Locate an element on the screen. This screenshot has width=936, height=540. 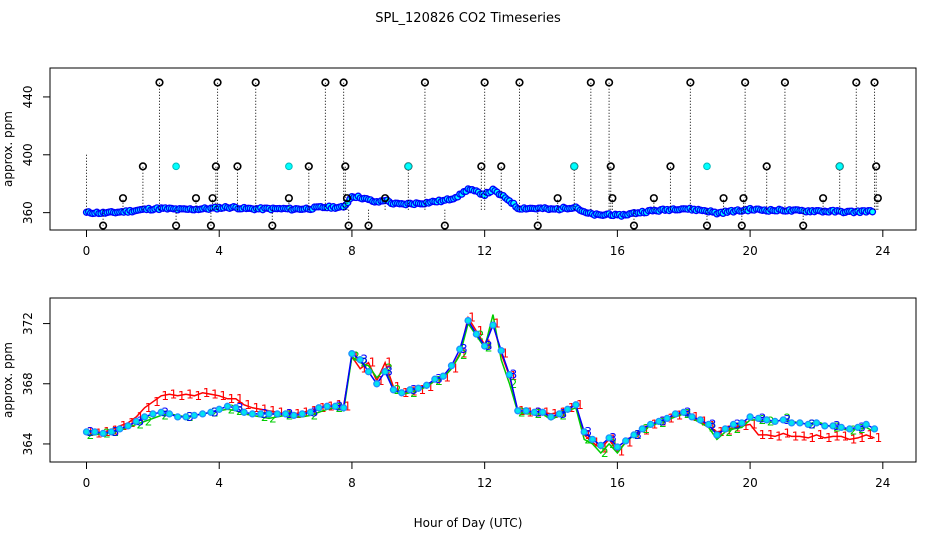
y-tick-label: 440 is located at coordinates (28, 96).